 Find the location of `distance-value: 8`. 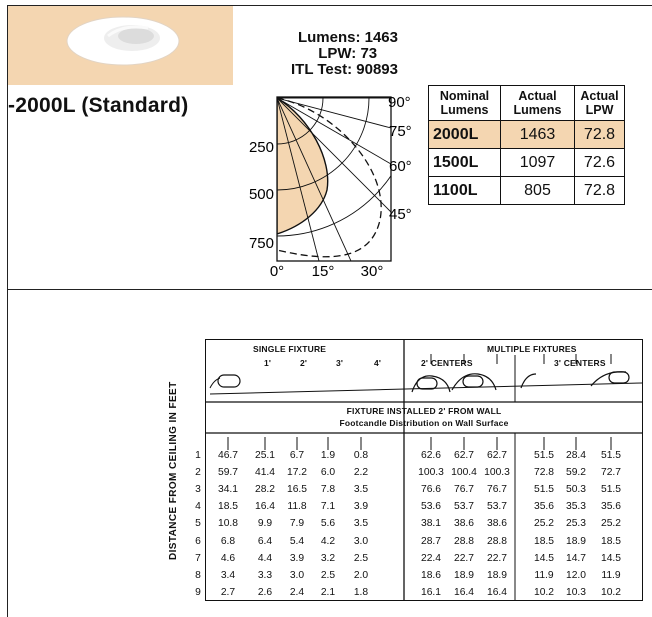

distance-value: 8 is located at coordinates (198, 575).